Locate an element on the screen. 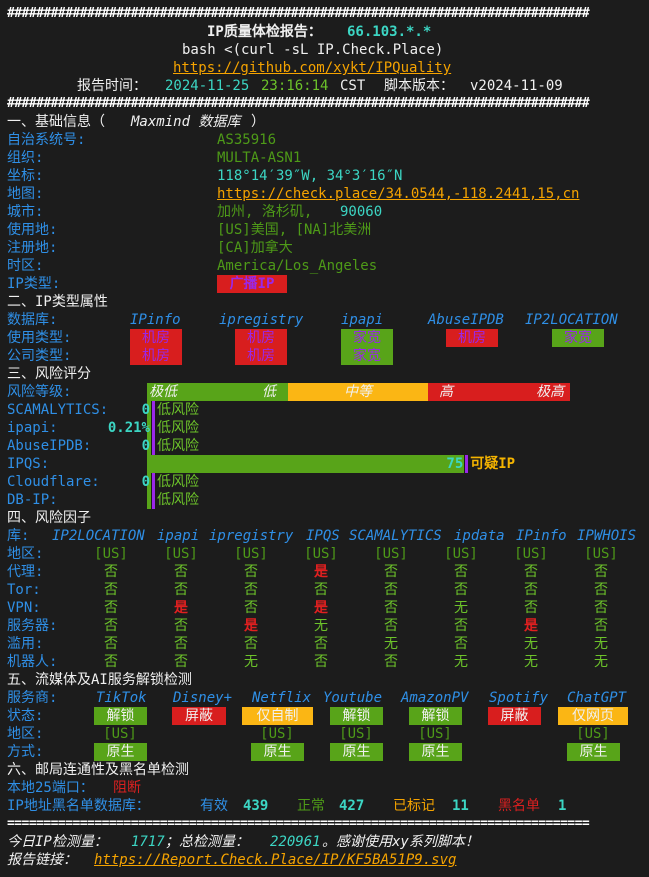  media-status-row: 状态: 解锁 屏蔽 仅自制 解锁 解锁 屏蔽 仅网页 is located at coordinates (324, 716).